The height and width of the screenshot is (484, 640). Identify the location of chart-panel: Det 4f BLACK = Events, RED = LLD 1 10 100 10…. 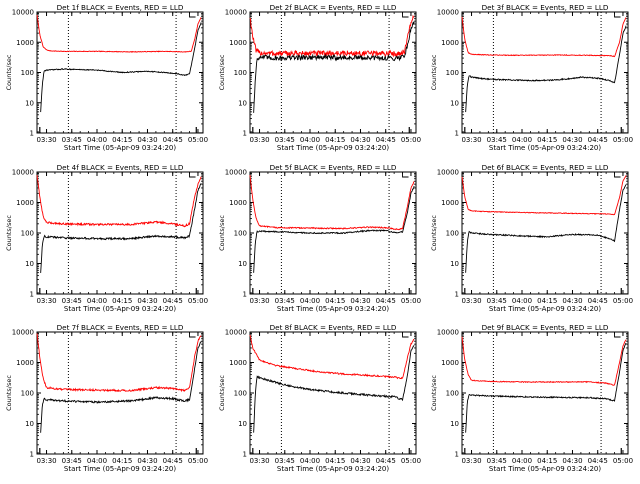
(106, 238).